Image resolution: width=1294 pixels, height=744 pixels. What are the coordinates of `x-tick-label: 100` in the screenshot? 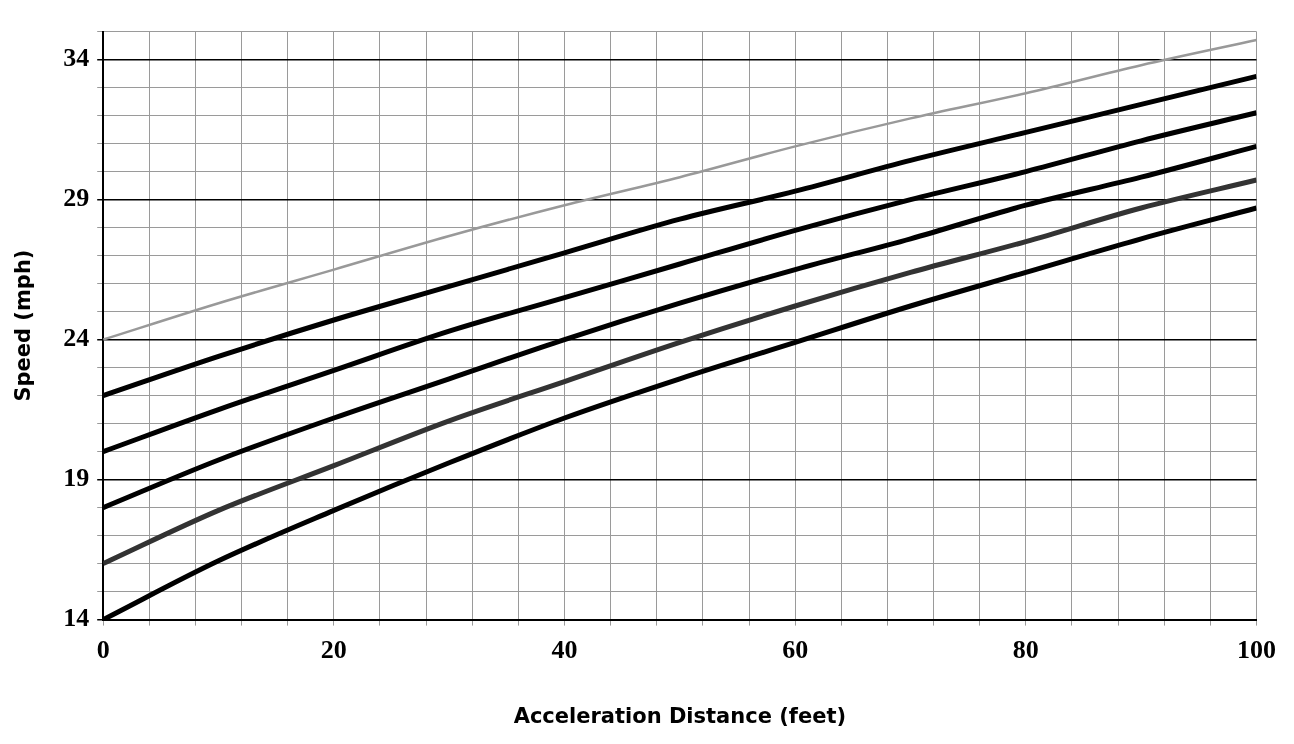 It's located at (1256, 649).